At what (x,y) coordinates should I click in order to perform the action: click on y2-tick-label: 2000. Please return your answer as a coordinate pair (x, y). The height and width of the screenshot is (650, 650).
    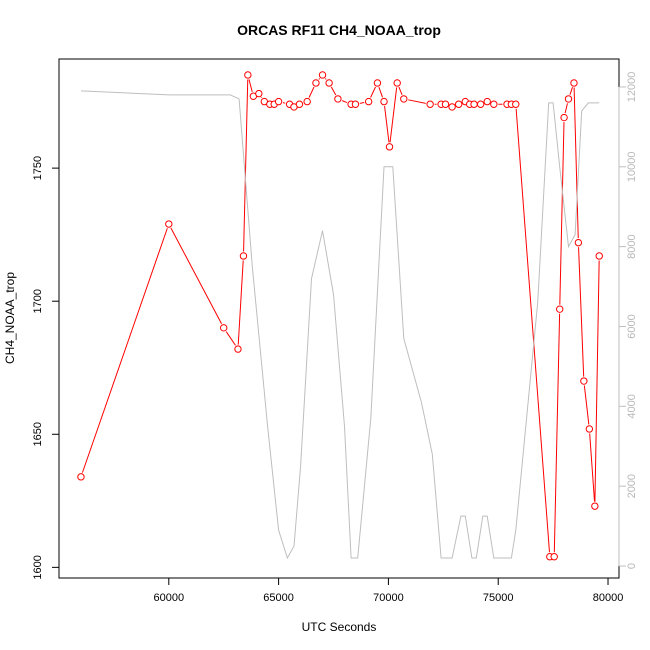
    Looking at the image, I should click on (632, 486).